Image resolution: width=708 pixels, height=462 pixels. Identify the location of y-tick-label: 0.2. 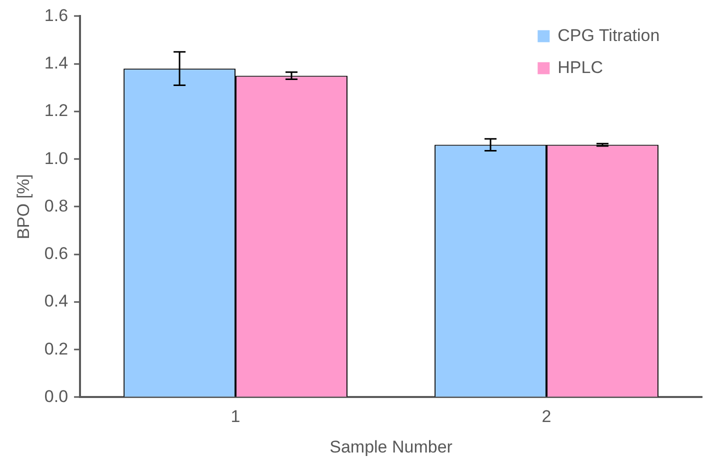
(56, 348).